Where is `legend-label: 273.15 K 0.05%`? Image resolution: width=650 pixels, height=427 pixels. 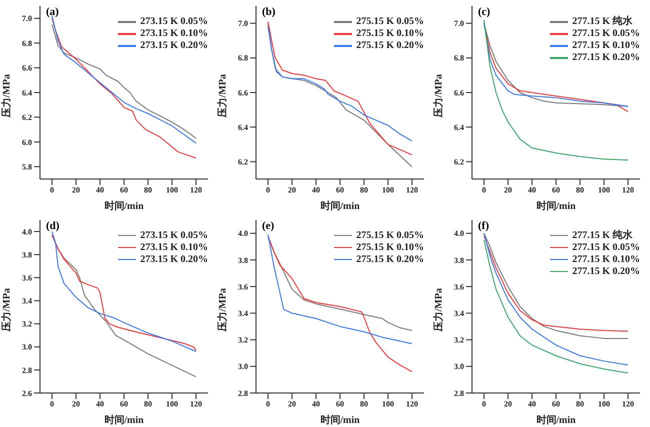 legend-label: 273.15 K 0.05% is located at coordinates (174, 236).